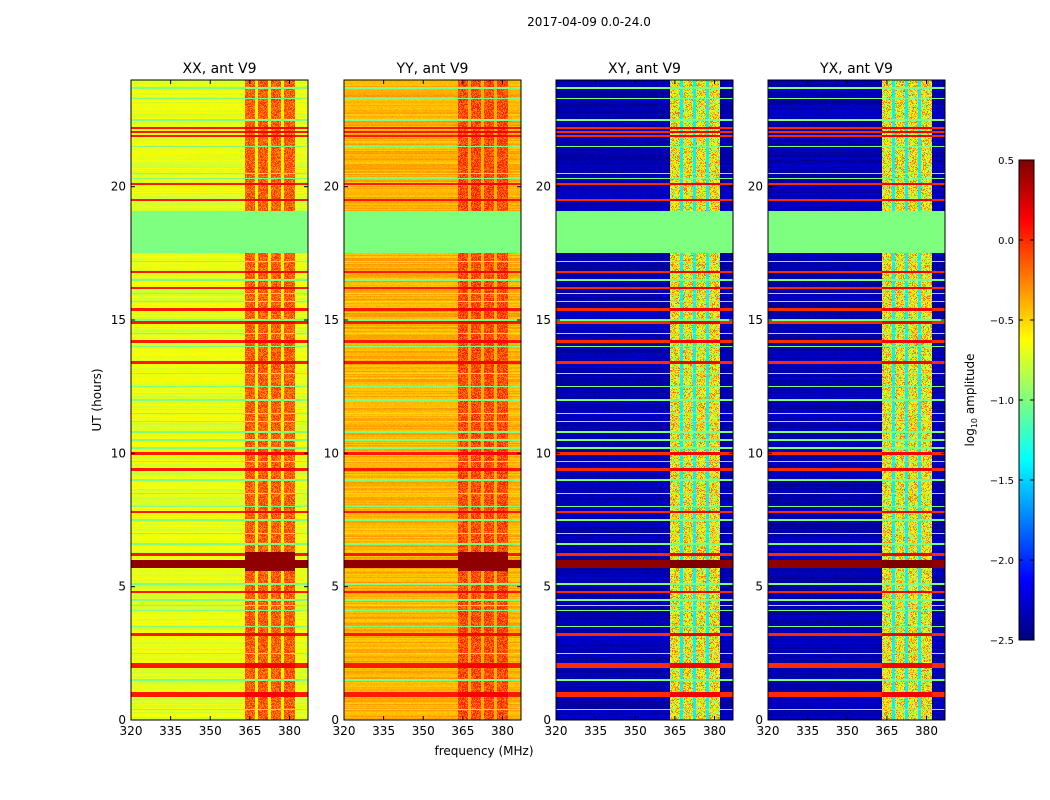 Image resolution: width=1050 pixels, height=800 pixels. What do you see at coordinates (220, 69) in the screenshot?
I see `panel-title-0: XX, ant V9` at bounding box center [220, 69].